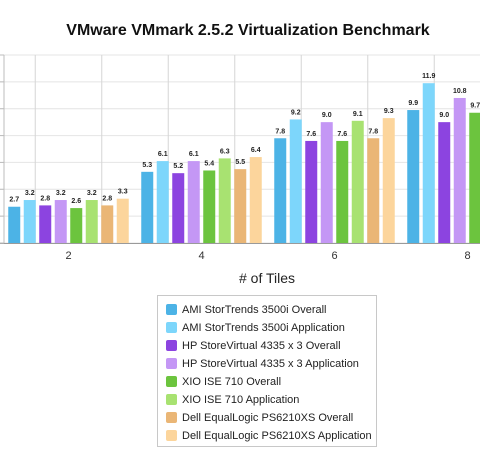 This screenshot has height=475, width=480. What do you see at coordinates (256, 150) in the screenshot?
I see `data-label: 6.4` at bounding box center [256, 150].